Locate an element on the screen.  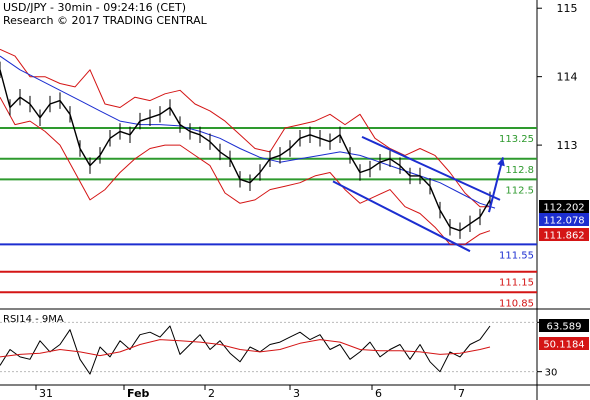
rsi-series-ma9 is located at coordinates (245, 348).